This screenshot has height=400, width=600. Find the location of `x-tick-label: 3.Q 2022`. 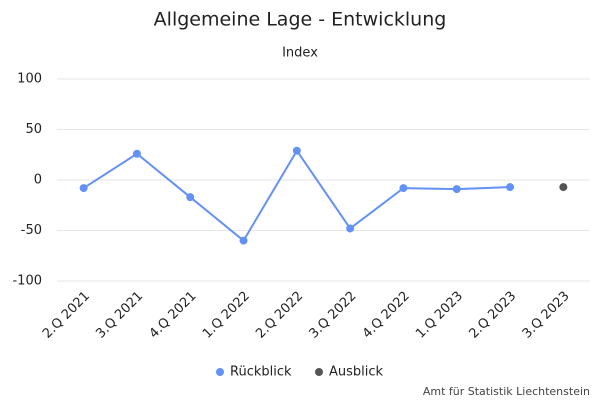

x-tick-label: 3.Q 2022 is located at coordinates (333, 315).